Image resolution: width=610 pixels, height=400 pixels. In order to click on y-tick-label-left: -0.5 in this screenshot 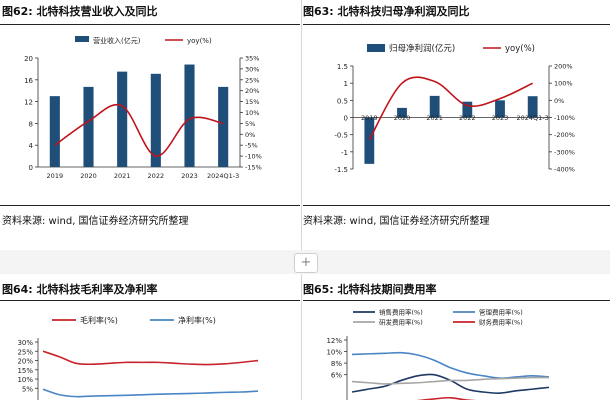, I will do `click(341, 136)`.